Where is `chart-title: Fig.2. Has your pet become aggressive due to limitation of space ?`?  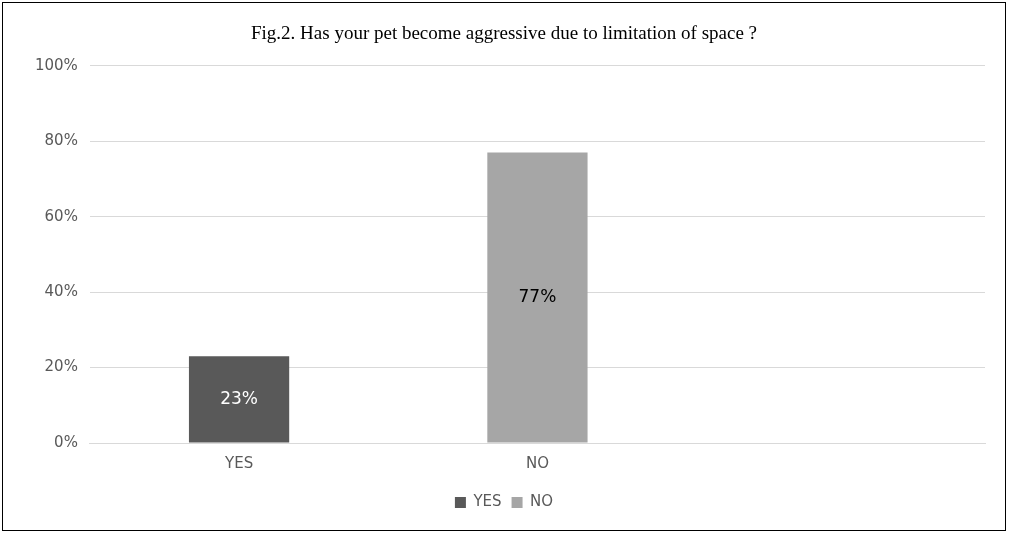 chart-title: Fig.2. Has your pet become aggressive due to limitation of space ? is located at coordinates (504, 33).